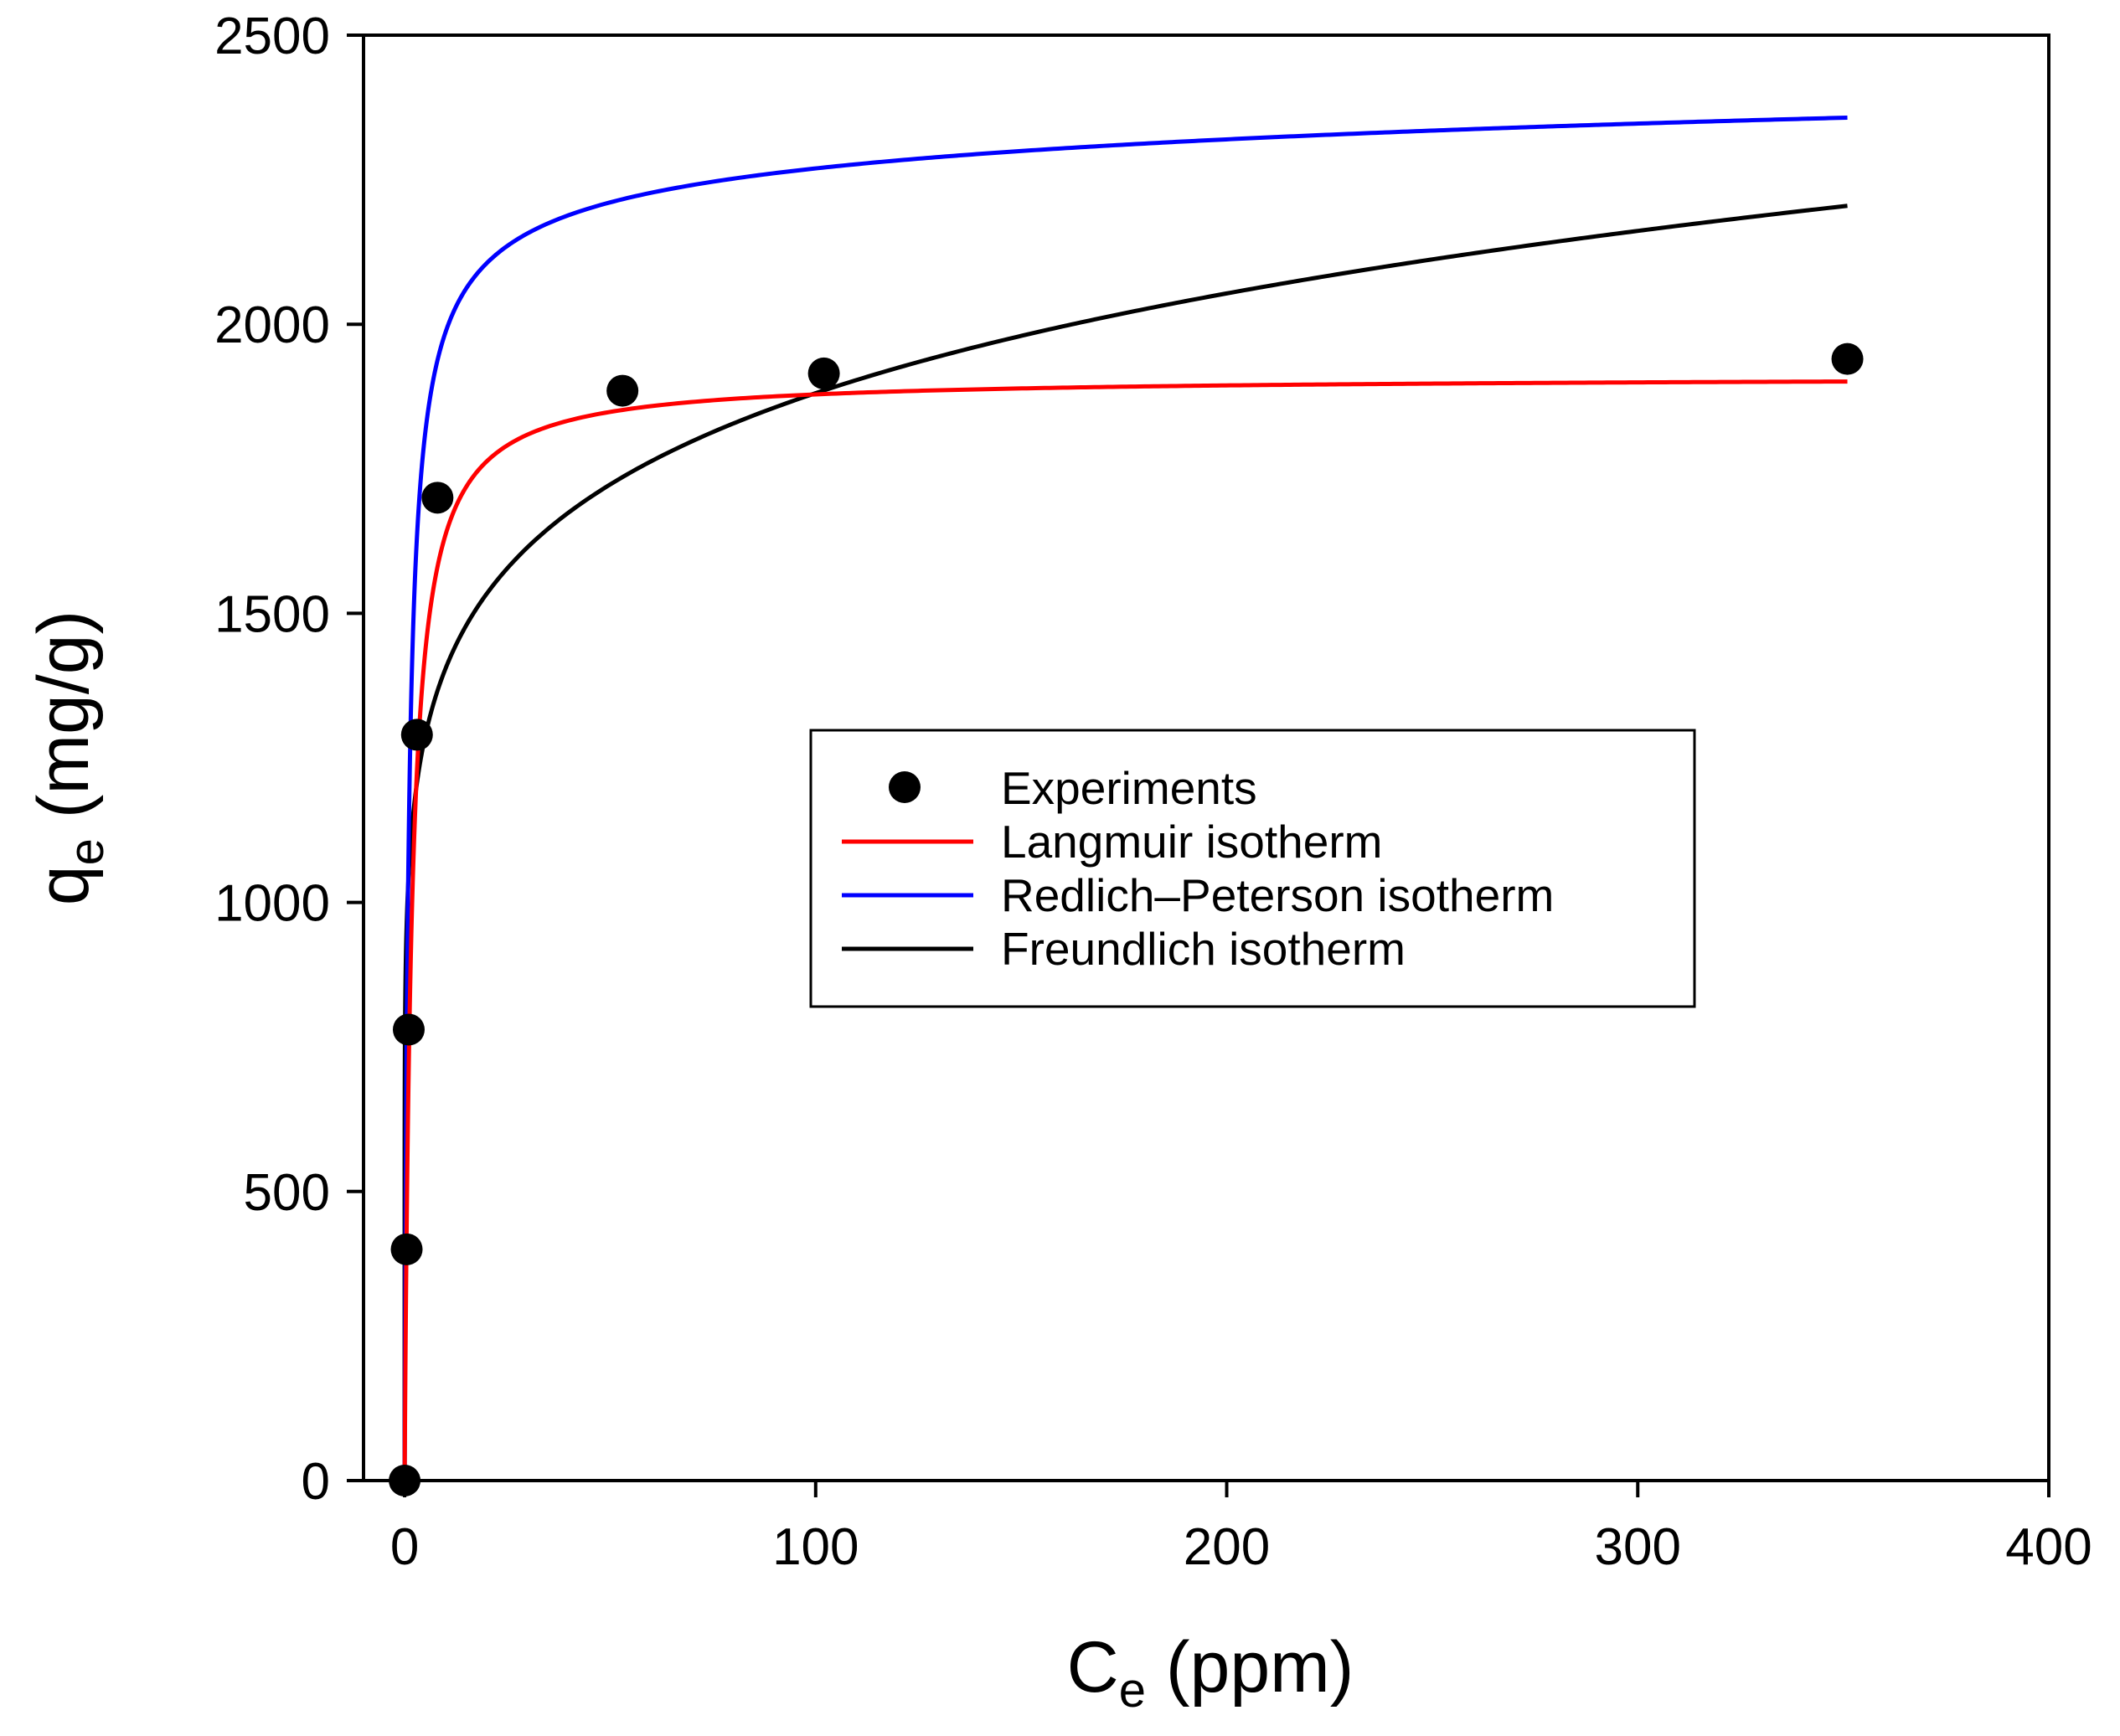 The width and height of the screenshot is (2120, 1736). I want to click on x-axis-title-unit: (ppm), so click(1250, 1667).